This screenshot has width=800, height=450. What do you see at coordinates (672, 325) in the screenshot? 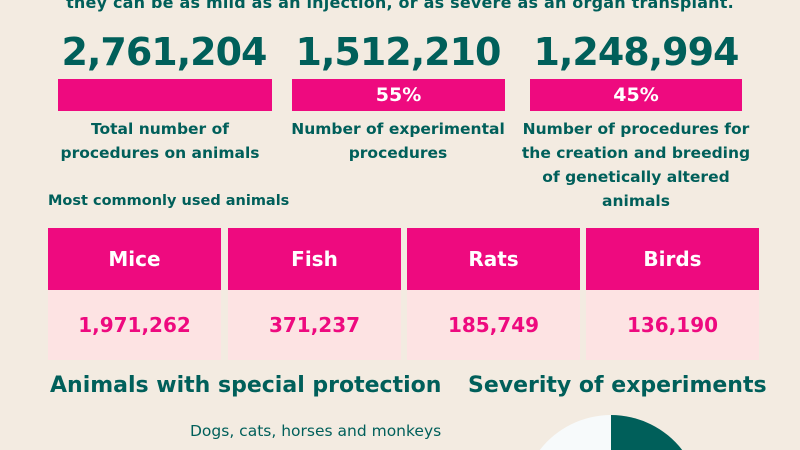
I see `animal-count-birds: 136,190` at bounding box center [672, 325].